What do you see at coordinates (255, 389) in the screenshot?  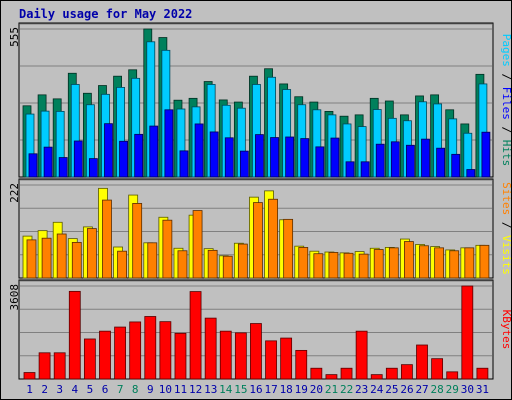 I see `x-tick-label-16: 16` at bounding box center [255, 389].